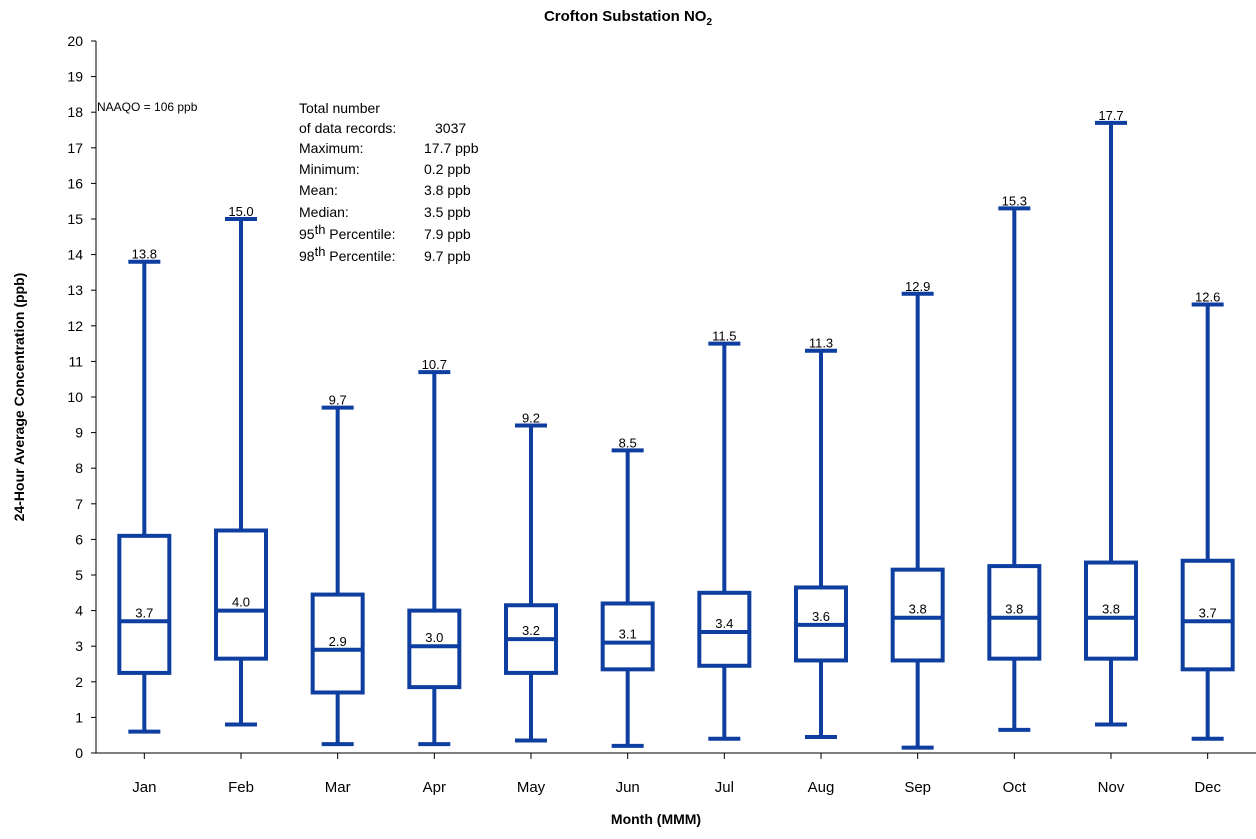 The height and width of the screenshot is (839, 1256). What do you see at coordinates (447, 169) in the screenshot?
I see `stat-value: 0.2 ppb` at bounding box center [447, 169].